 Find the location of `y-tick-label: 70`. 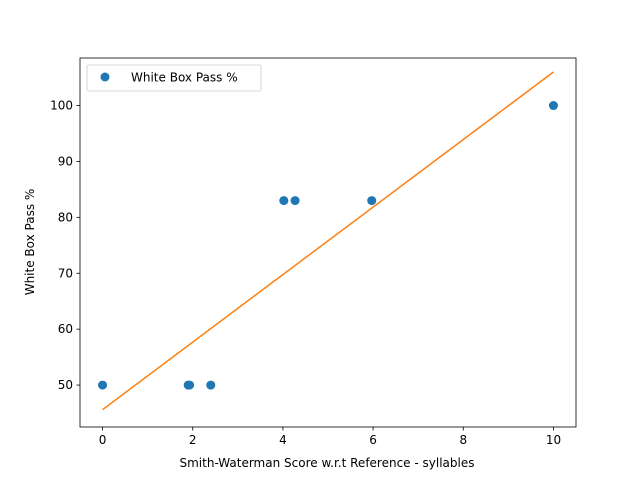

y-tick-label: 70 is located at coordinates (65, 273).